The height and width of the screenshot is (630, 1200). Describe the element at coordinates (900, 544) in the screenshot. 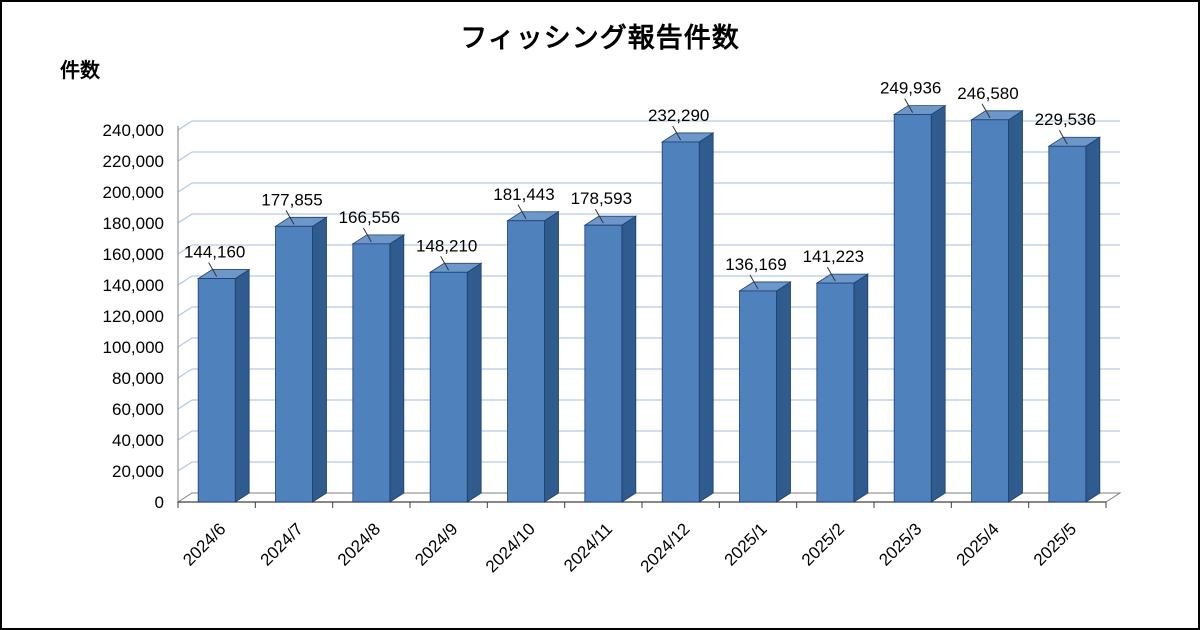

I see `x-tick-label: 2025/3` at that location.